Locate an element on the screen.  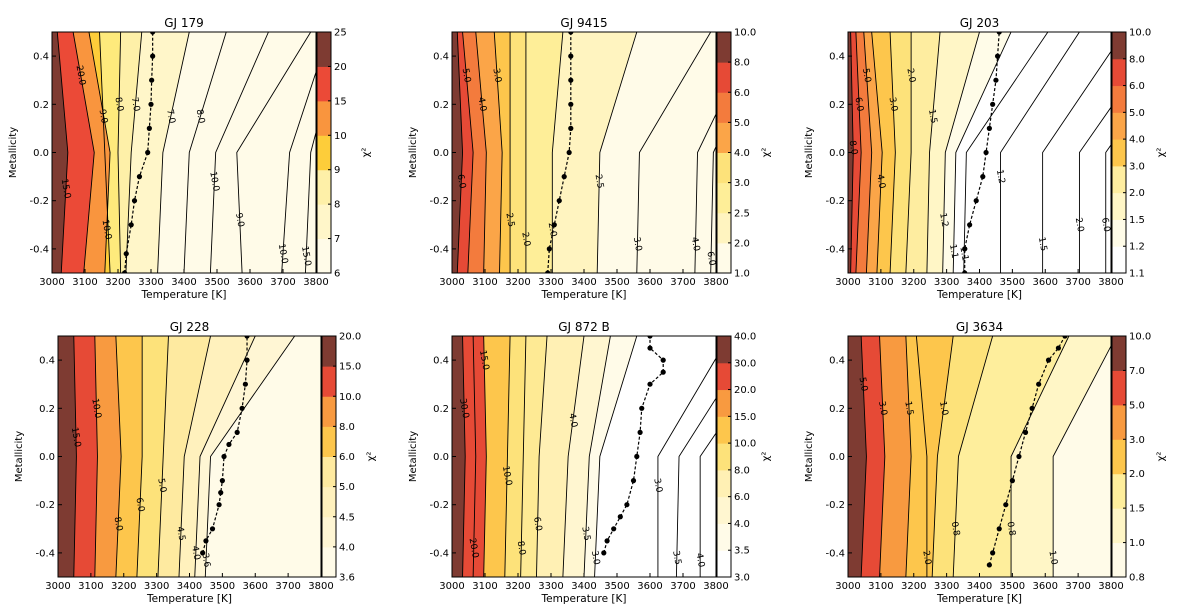
colorbar-tick-label: 1.0 is located at coordinates (1137, 543).